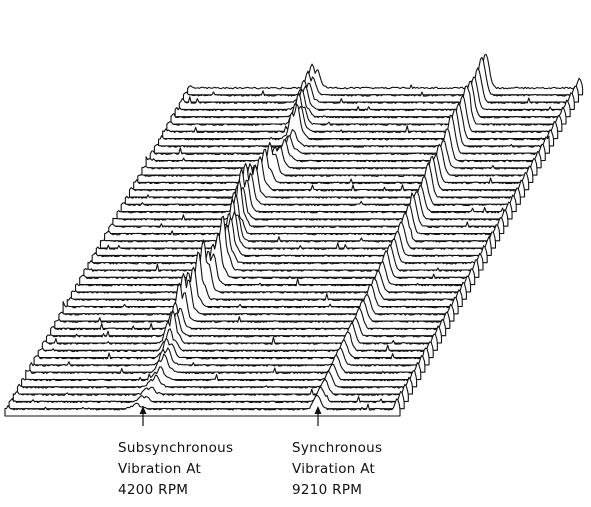 This screenshot has height=507, width=591. I want to click on annotation-line: 4200 RPM, so click(153, 490).